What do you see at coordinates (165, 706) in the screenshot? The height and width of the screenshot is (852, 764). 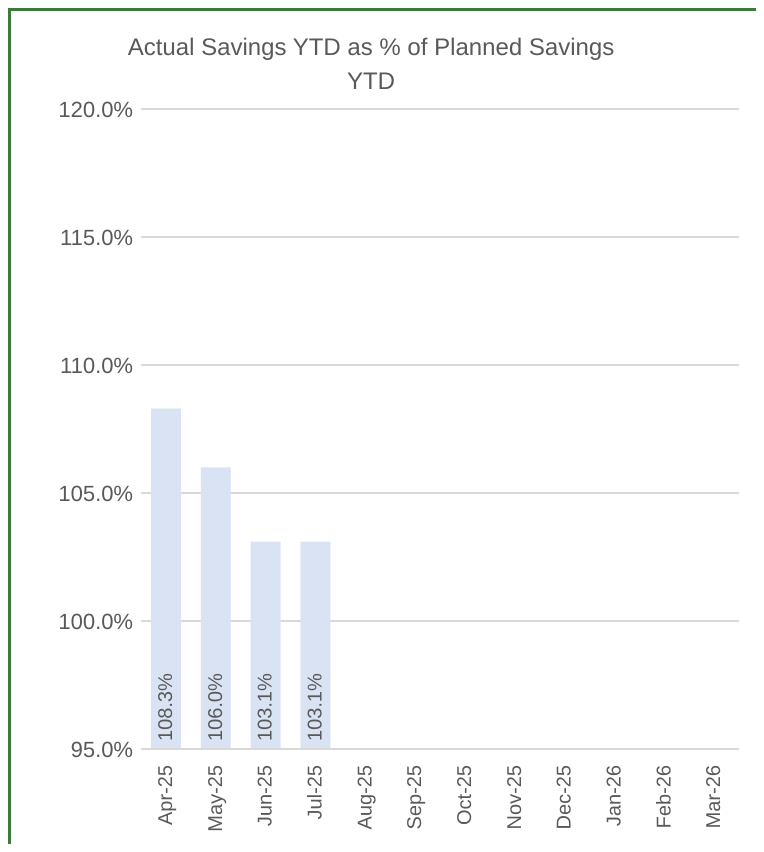 I see `data-label: 108.3%` at bounding box center [165, 706].